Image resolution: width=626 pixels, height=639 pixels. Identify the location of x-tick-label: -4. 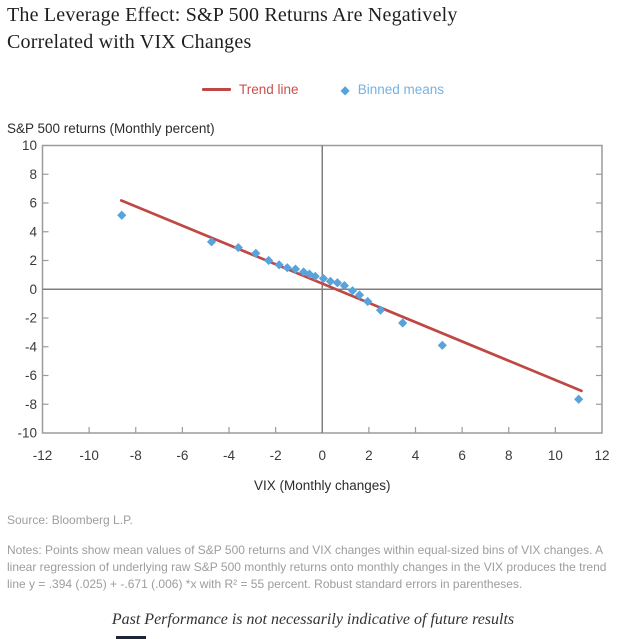
(229, 455).